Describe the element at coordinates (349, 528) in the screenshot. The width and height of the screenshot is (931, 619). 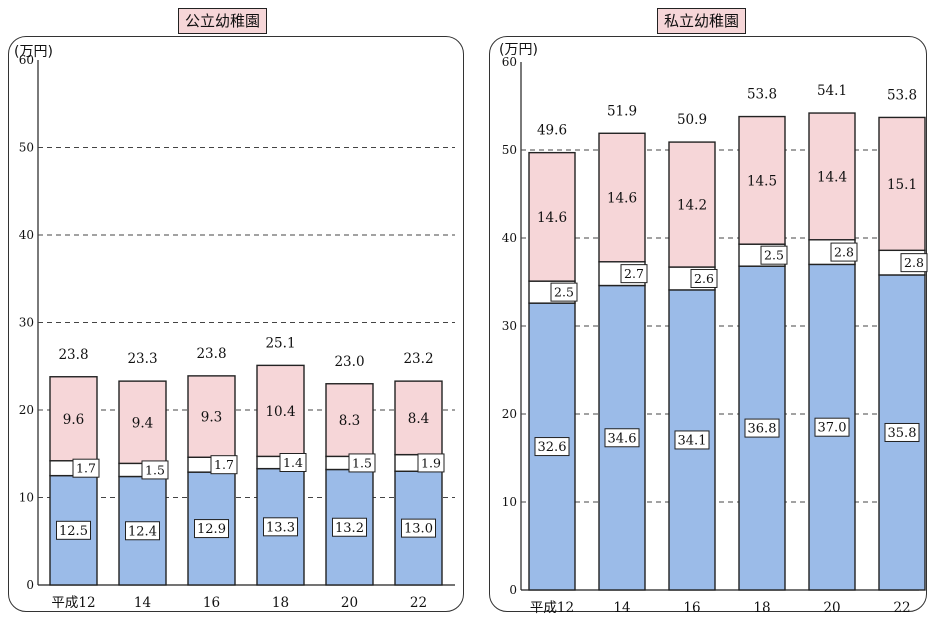
I see `segment-value-label: 13.2` at that location.